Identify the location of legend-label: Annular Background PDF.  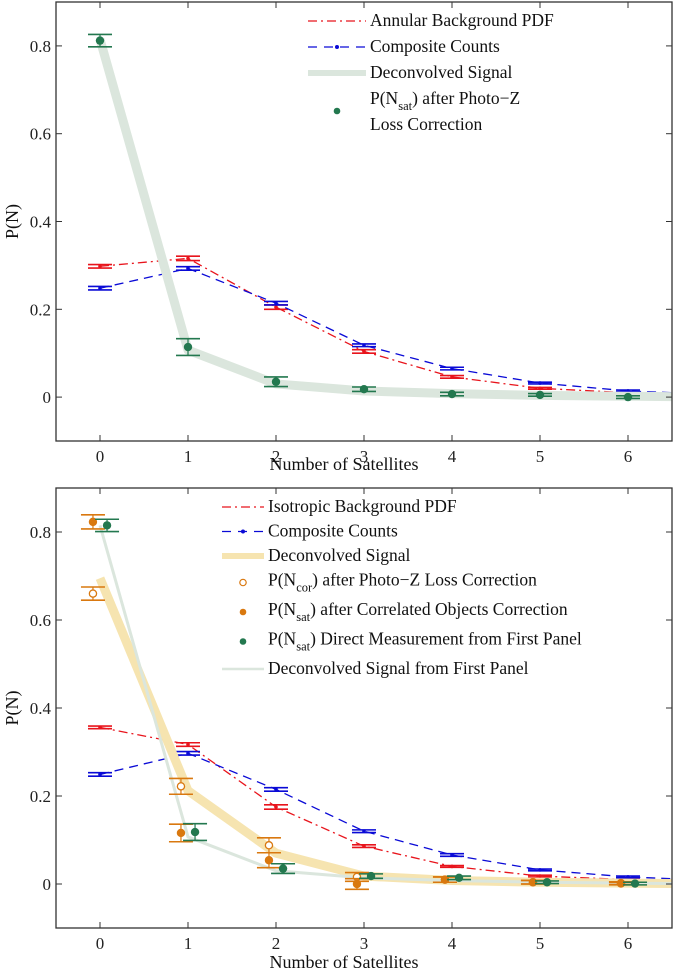
(462, 20).